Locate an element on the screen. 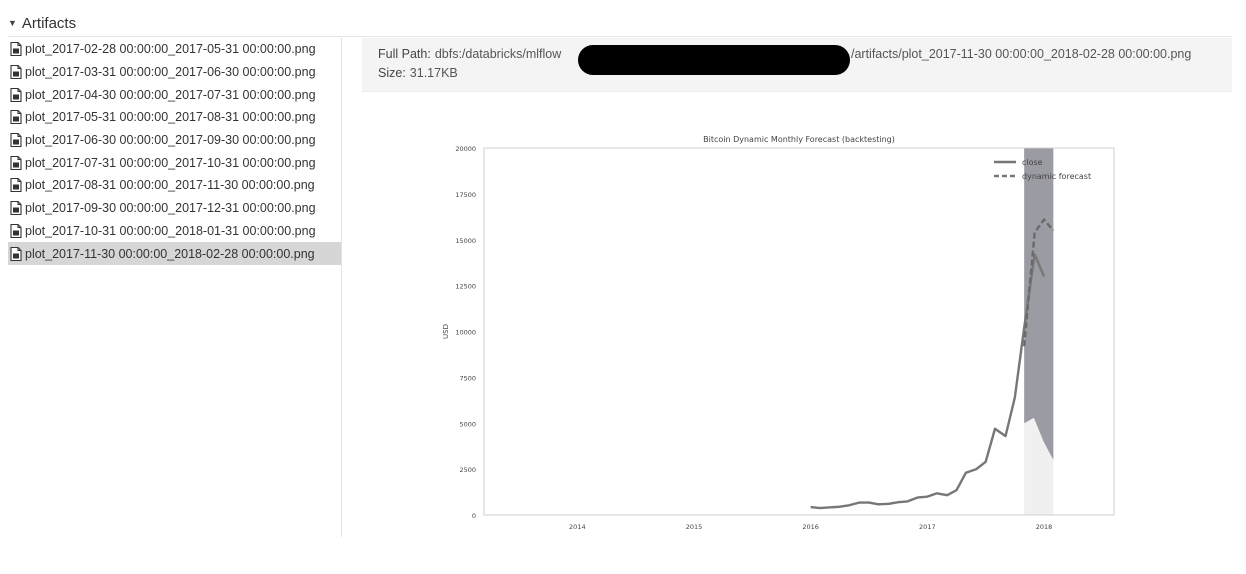 The height and width of the screenshot is (574, 1246). full-path-prefix: dbfs:/databricks/mlflow is located at coordinates (498, 54).